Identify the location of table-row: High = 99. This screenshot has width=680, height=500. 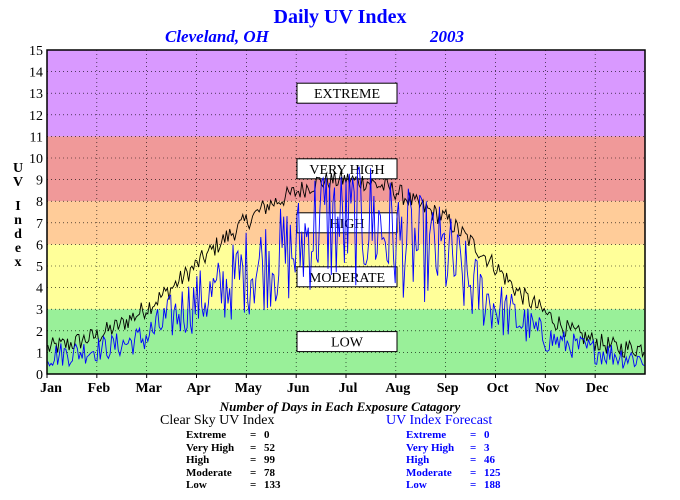
(233, 460).